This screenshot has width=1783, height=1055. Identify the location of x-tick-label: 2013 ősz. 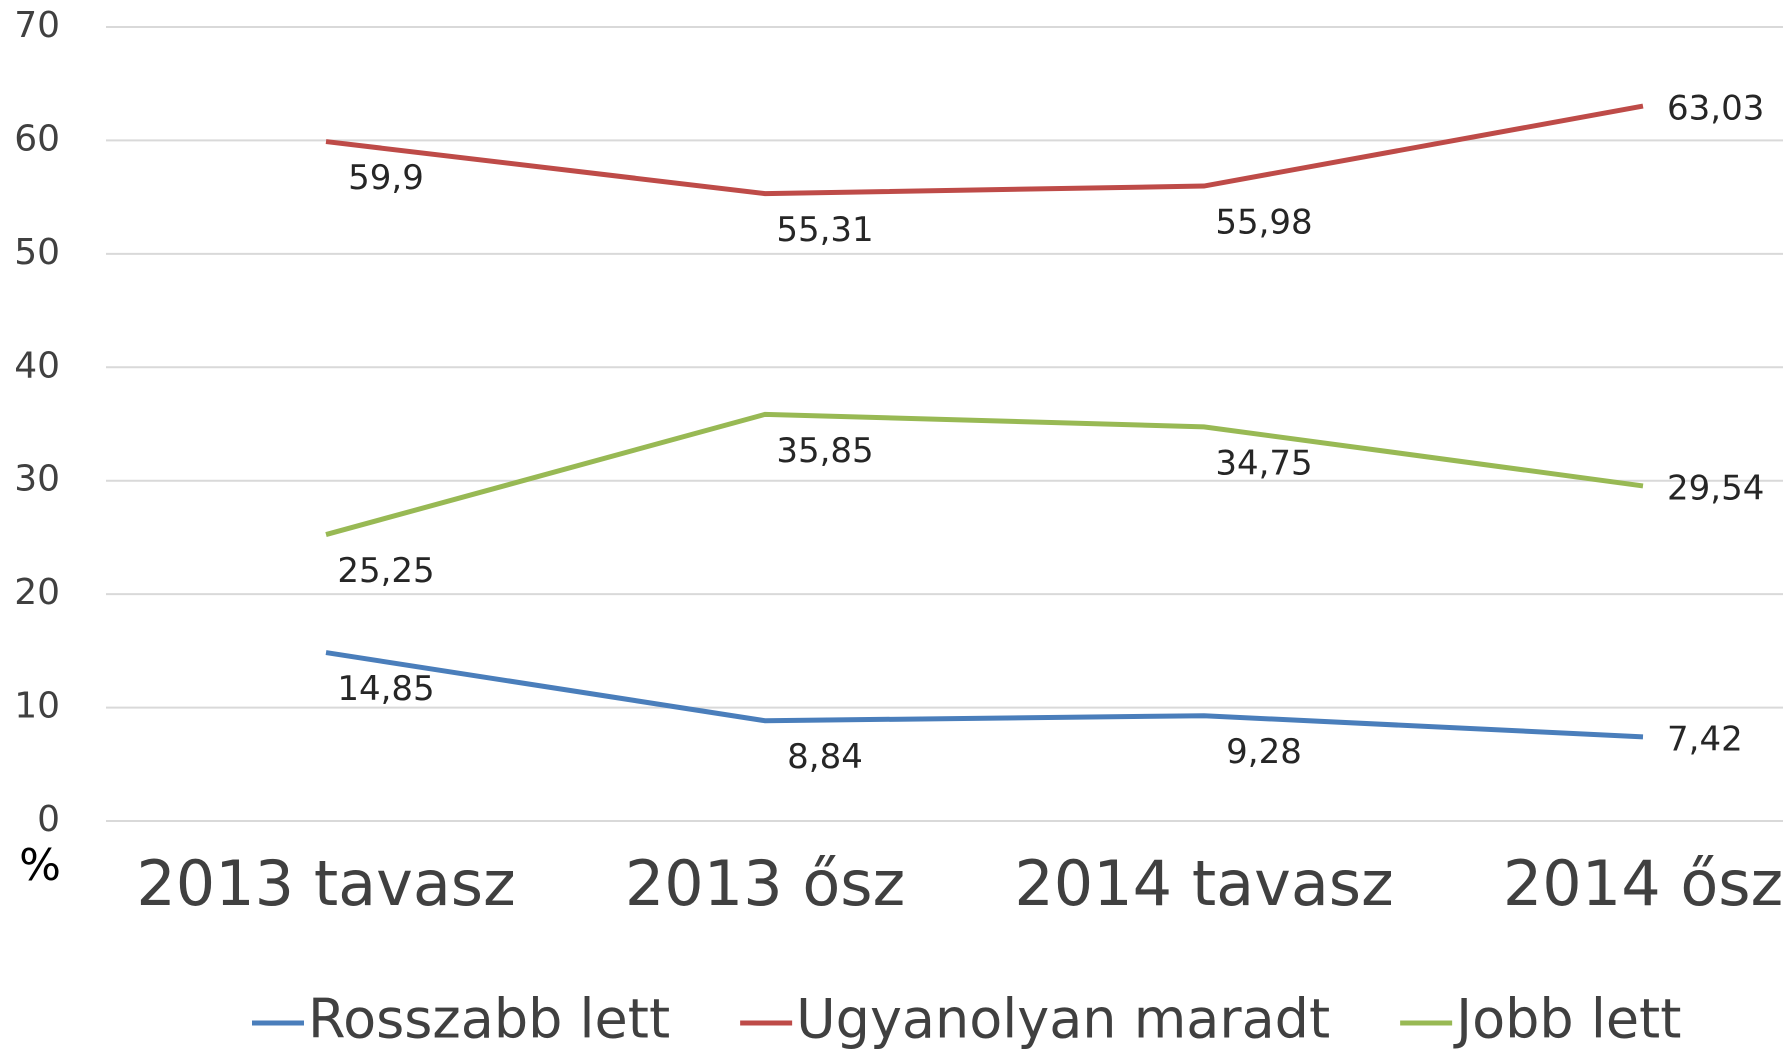
(765, 883).